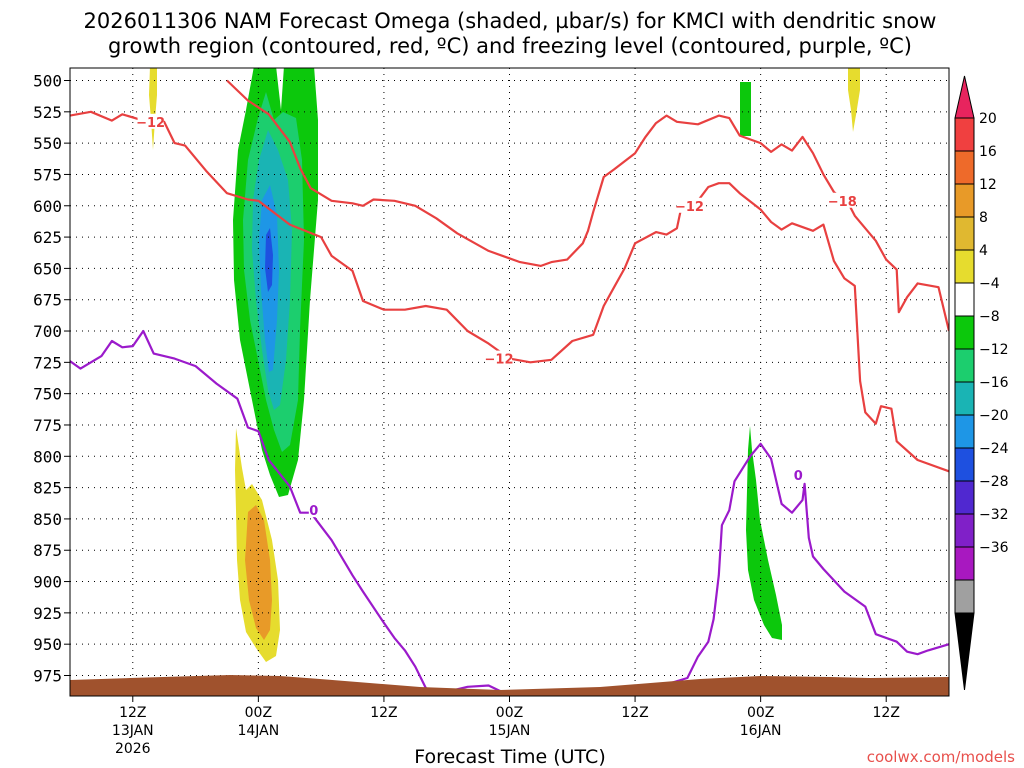  Describe the element at coordinates (989, 317) in the screenshot. I see `colorbar-label-6: −8` at that location.